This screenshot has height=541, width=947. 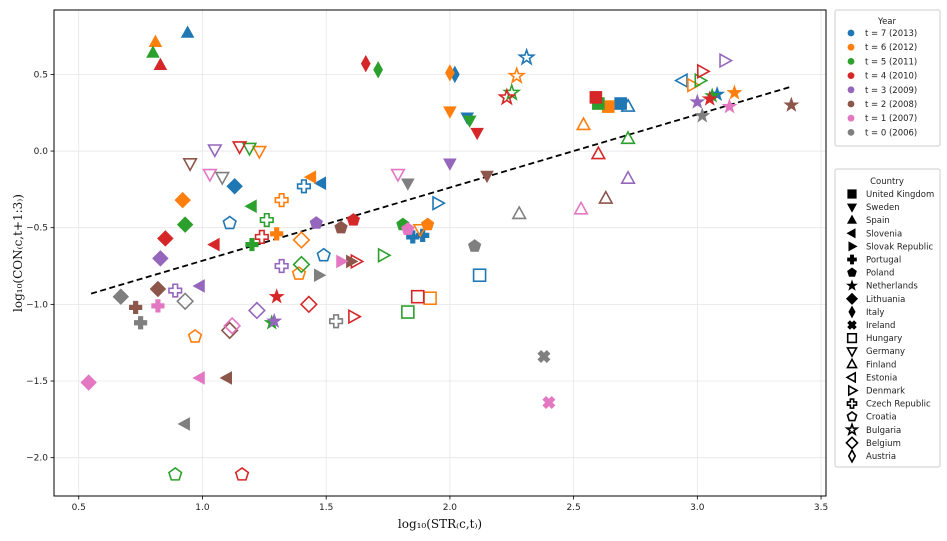 What do you see at coordinates (477, 134) in the screenshot?
I see `data-point-sweden` at bounding box center [477, 134].